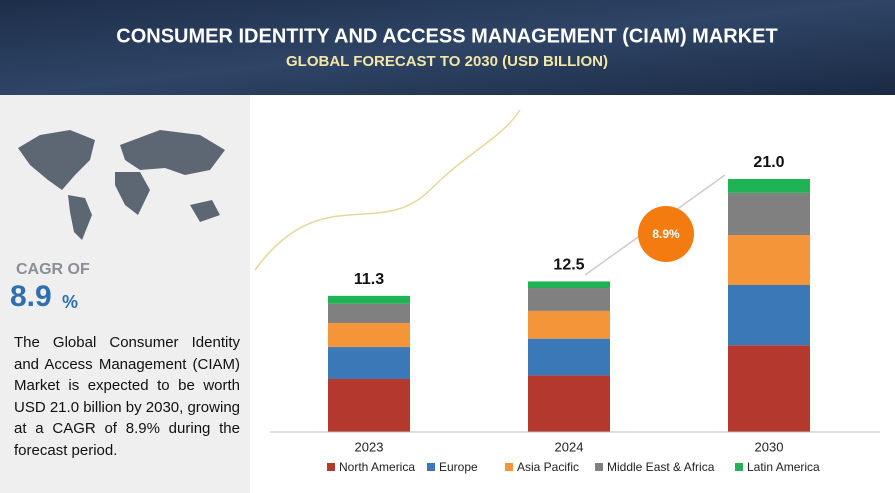  I want to click on x-tick-label: 2024, so click(569, 446).